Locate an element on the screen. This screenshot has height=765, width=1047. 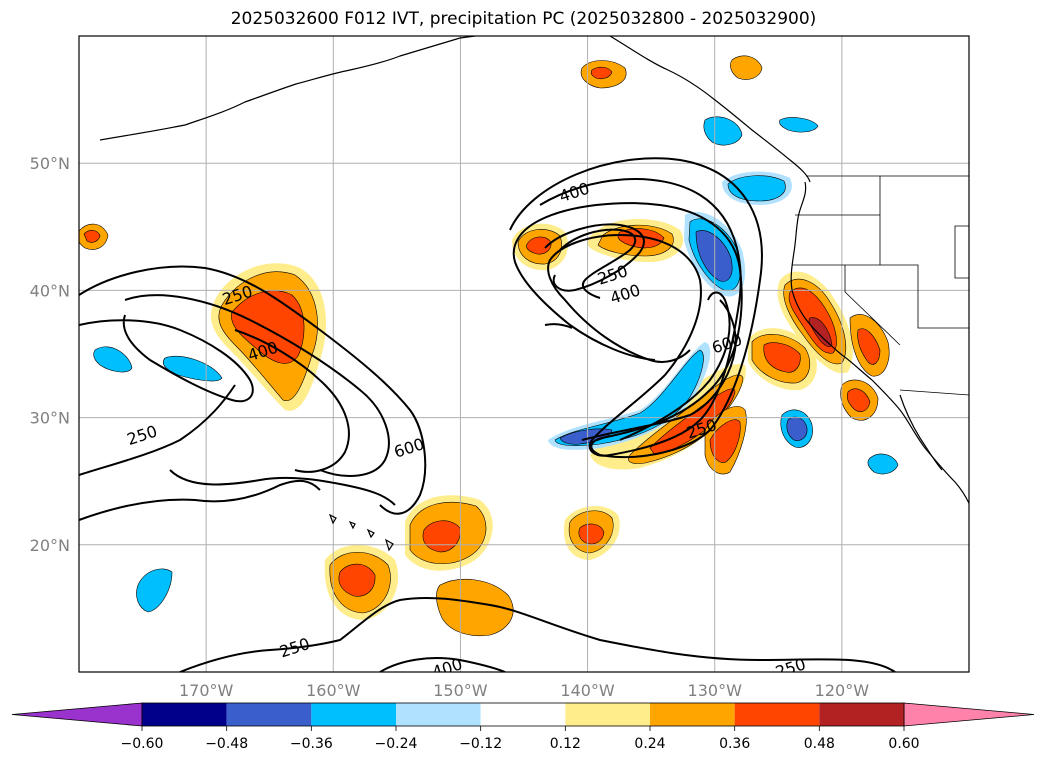
colorbar-tick-label: −0.48 is located at coordinates (226, 744).